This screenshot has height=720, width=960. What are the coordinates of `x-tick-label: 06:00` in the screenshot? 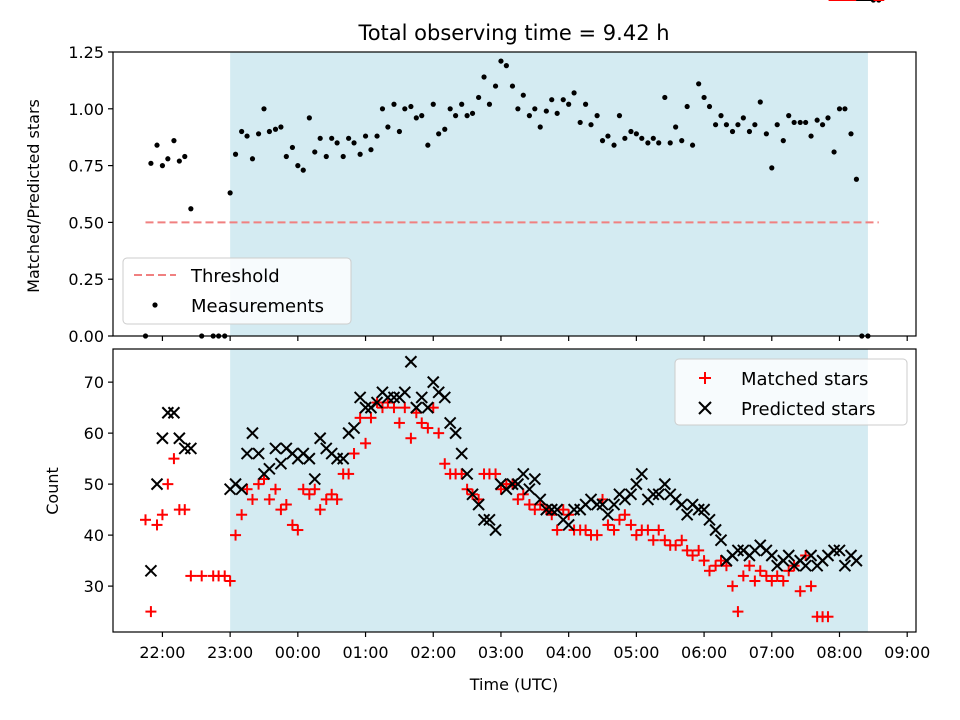 It's located at (704, 652).